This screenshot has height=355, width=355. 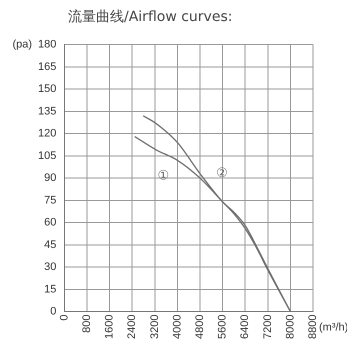 What do you see at coordinates (245, 327) in the screenshot?
I see `x-tick-label: 6400` at bounding box center [245, 327].